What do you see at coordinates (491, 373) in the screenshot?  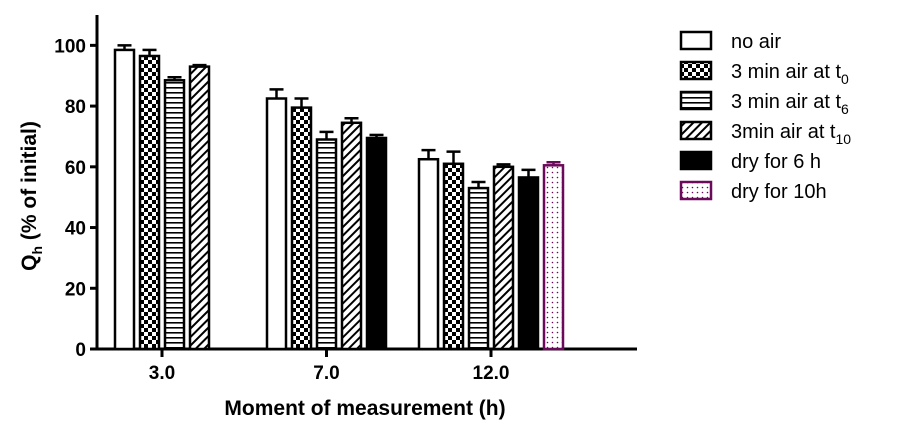 I see `x-tick-label: 12.0` at bounding box center [491, 373].